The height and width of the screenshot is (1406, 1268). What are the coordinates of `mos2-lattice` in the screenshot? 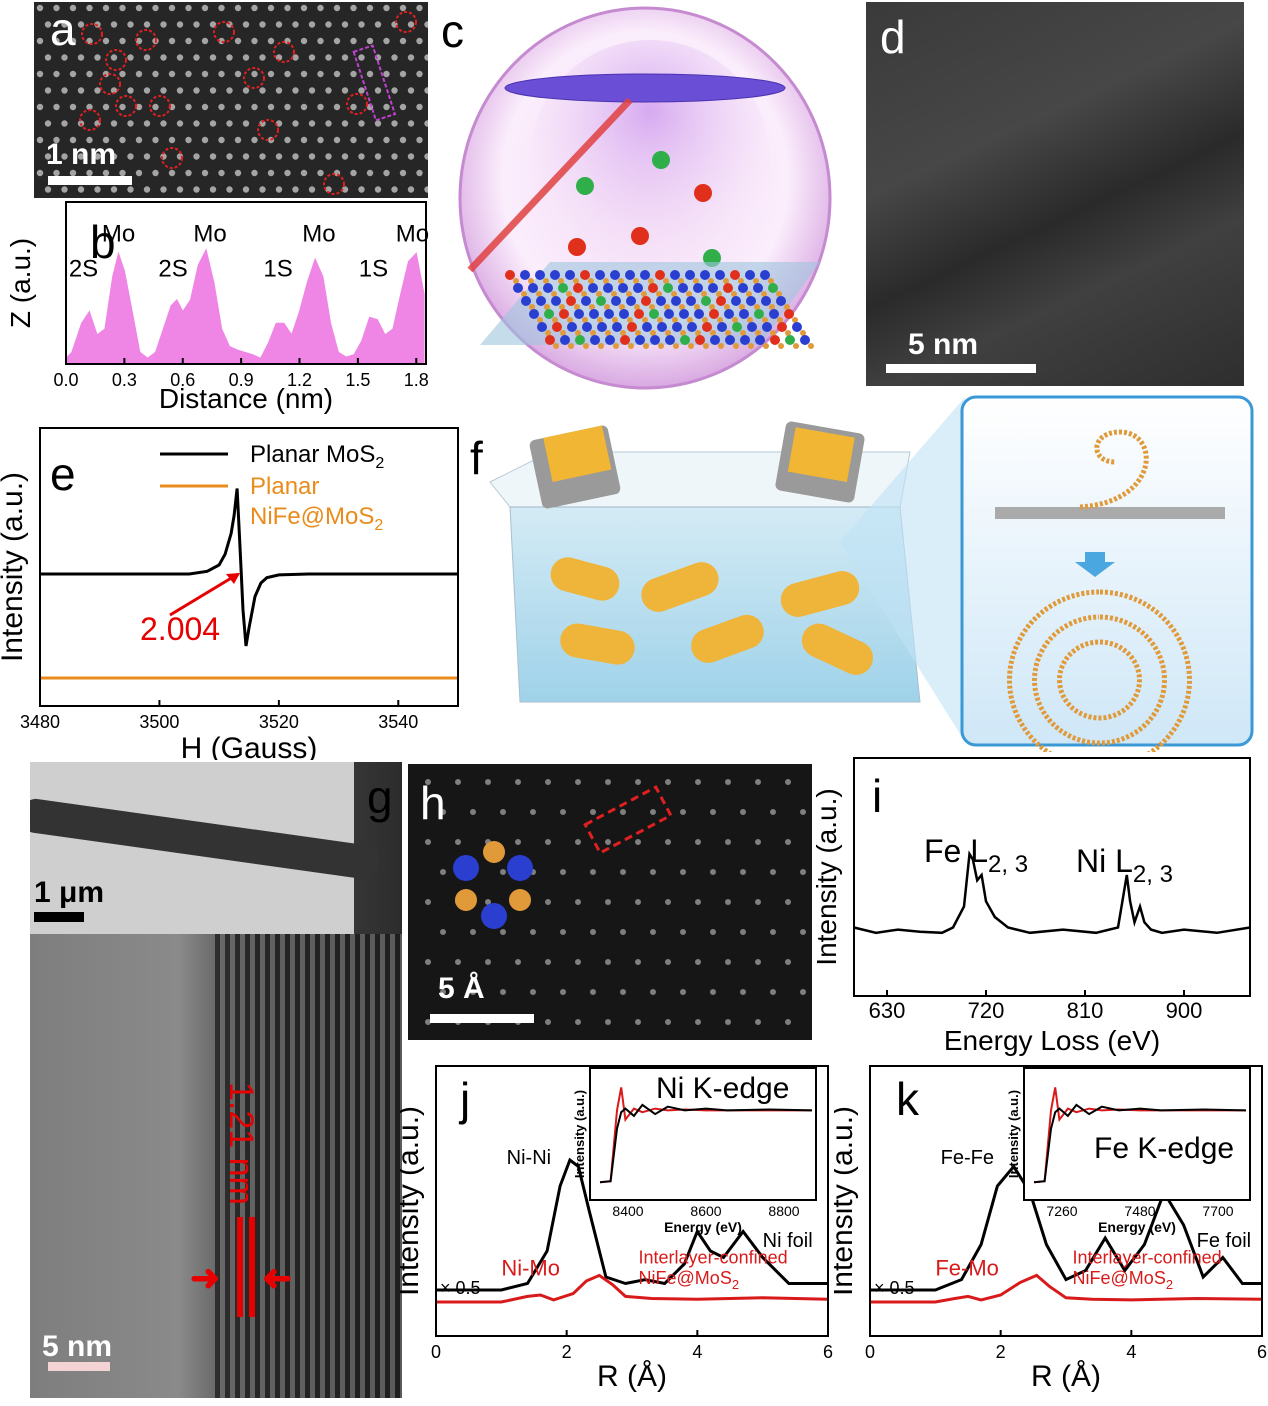 It's located at (659, 309).